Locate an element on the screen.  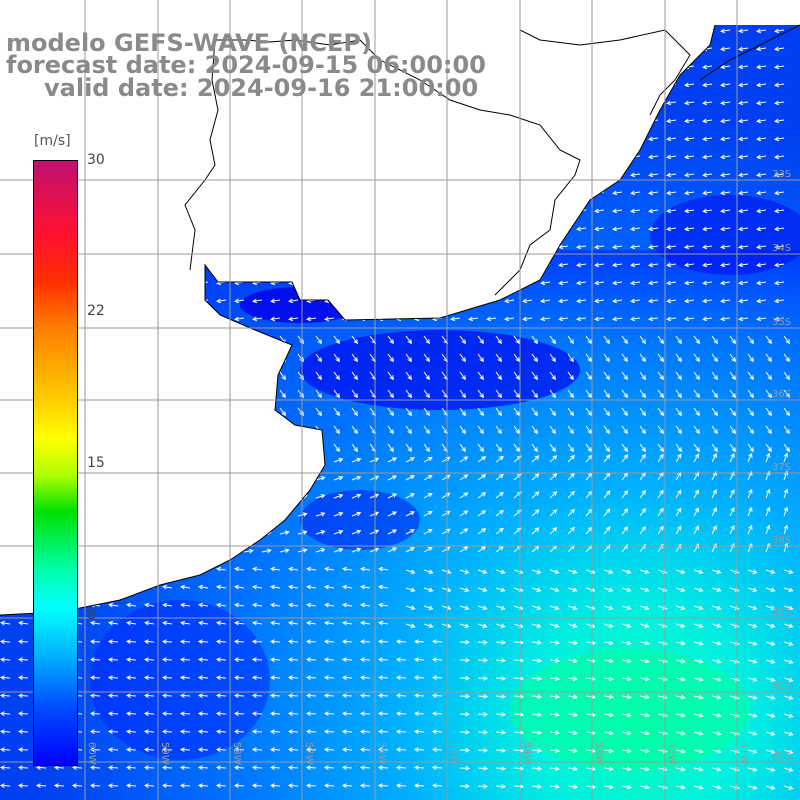
valid-date: valid date: 2024-09-16 21:00:00 is located at coordinates (261, 88).